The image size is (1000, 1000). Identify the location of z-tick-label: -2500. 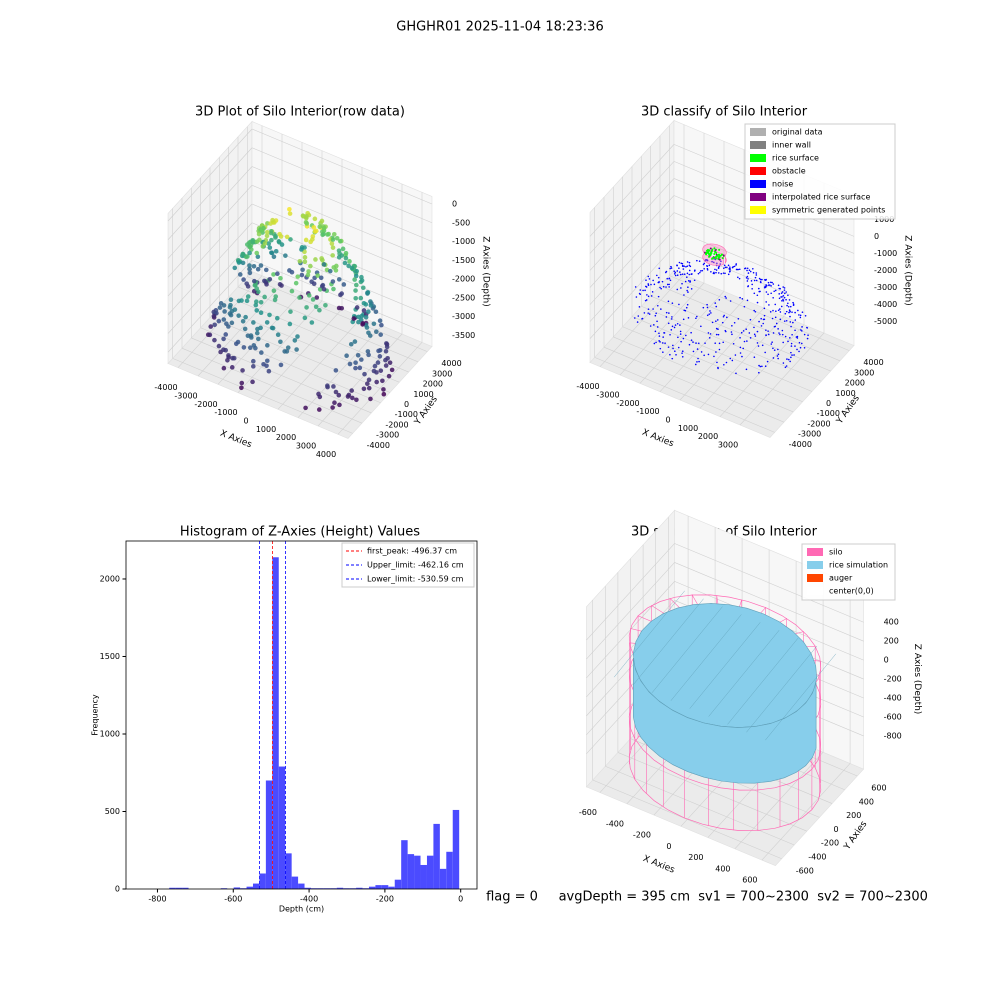
(463, 297).